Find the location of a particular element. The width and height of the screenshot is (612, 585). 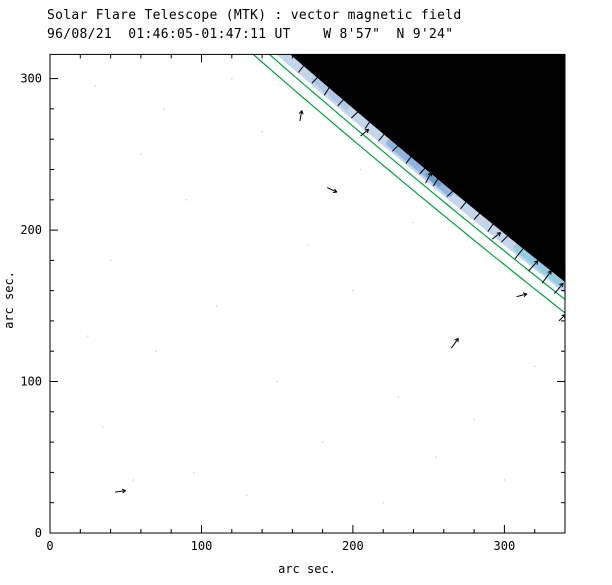

x-axis-label: arc sec. is located at coordinates (307, 569).